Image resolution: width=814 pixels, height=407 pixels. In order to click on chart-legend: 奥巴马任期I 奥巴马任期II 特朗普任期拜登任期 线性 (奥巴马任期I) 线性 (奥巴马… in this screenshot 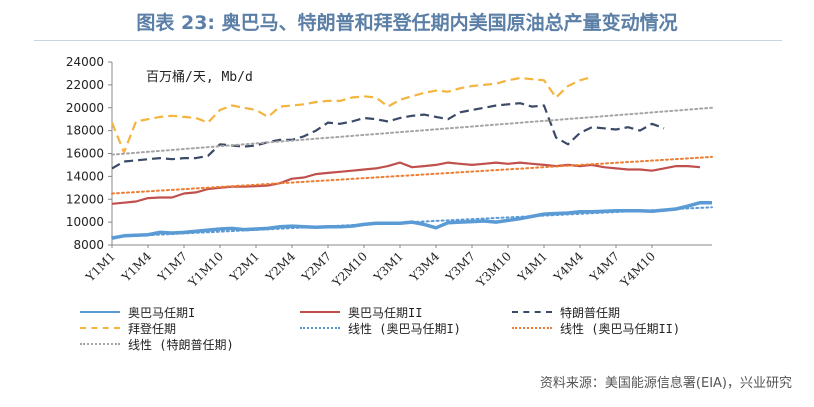, I will do `click(430, 329)`.